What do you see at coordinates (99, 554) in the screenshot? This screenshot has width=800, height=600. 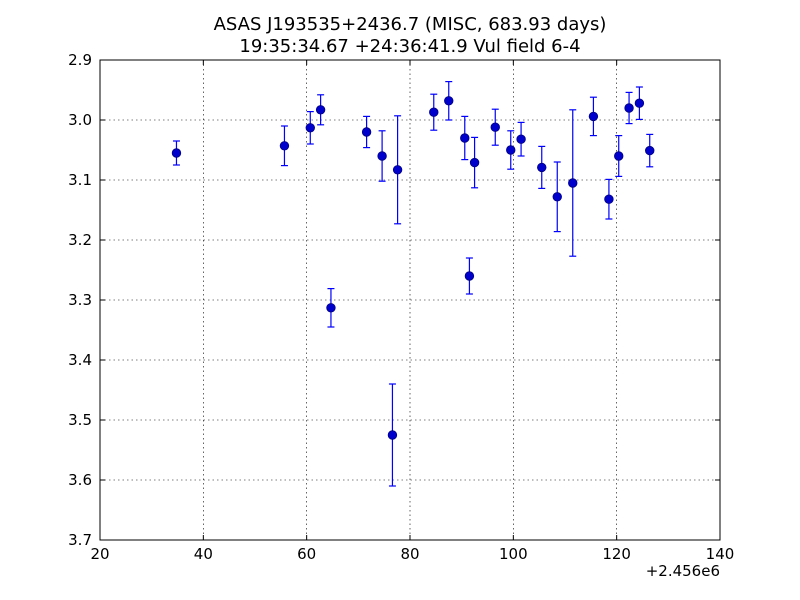 I see `x-tick-label: 20` at bounding box center [99, 554].